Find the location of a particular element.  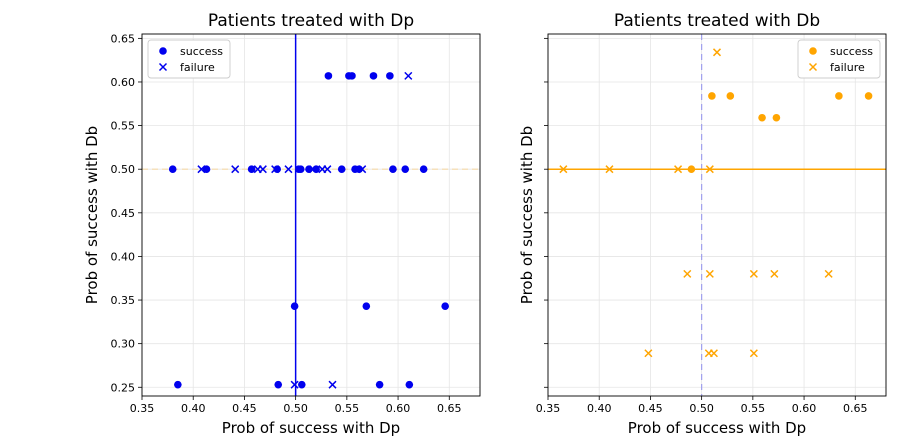

chart-1-x-tick-label-1: 0.40 is located at coordinates (193, 408).